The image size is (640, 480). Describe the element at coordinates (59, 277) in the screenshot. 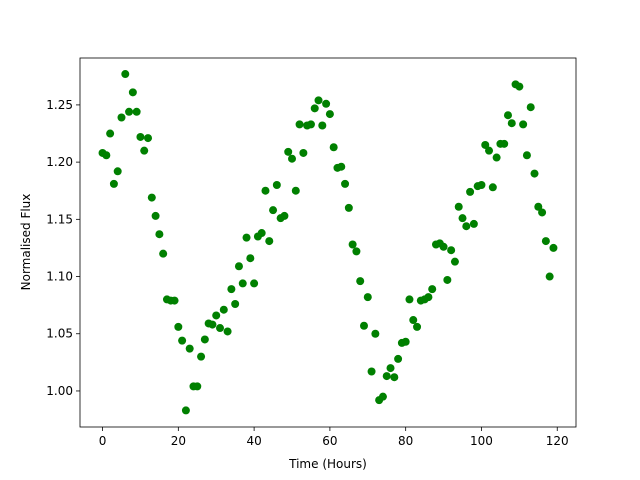

I see `y-tick-label: 1.10` at that location.